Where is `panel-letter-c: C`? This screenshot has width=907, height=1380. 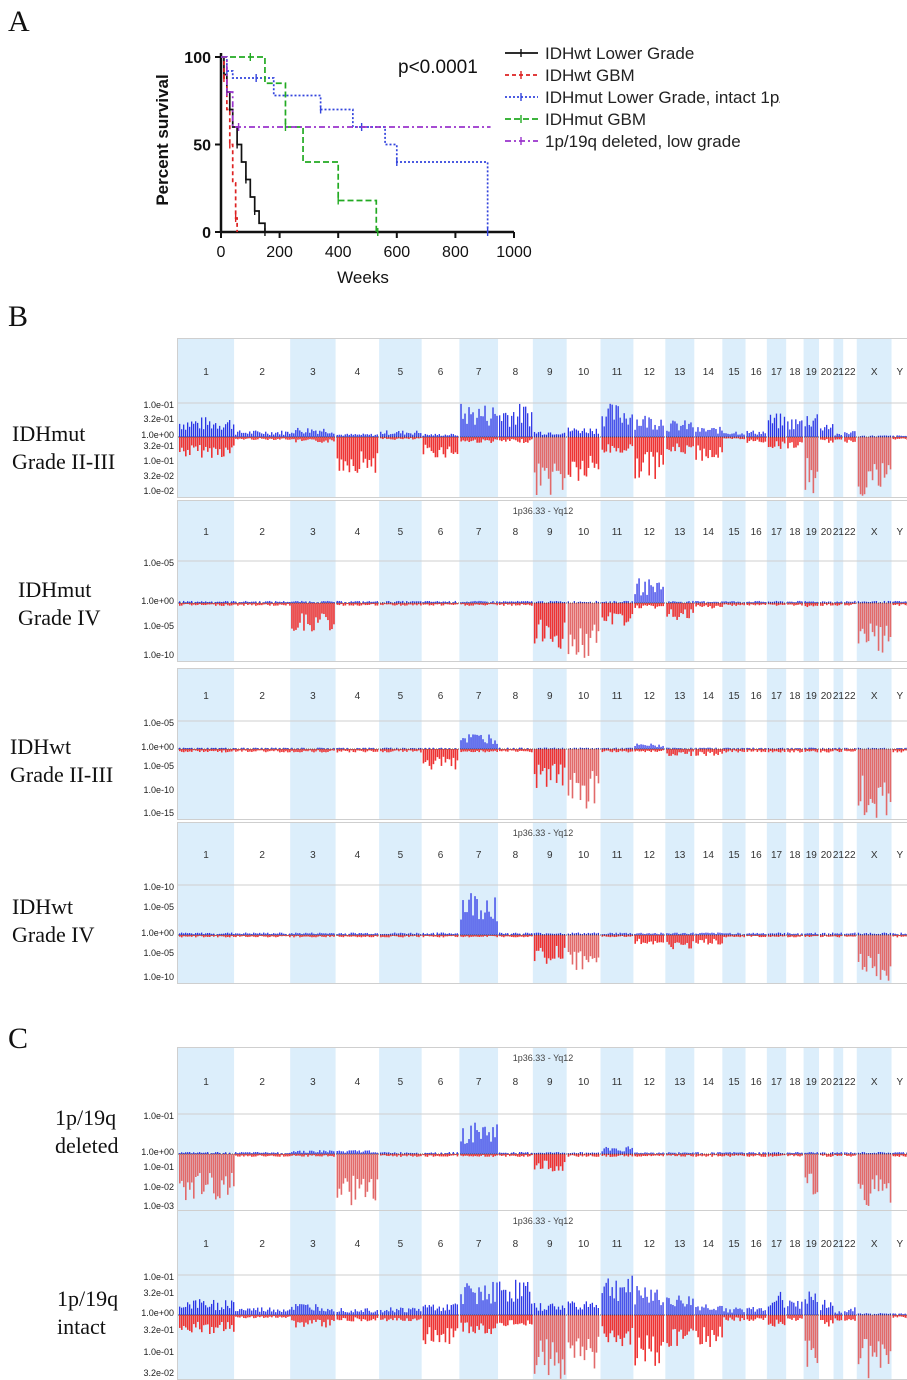
panel-letter-c: C is located at coordinates (18, 1039).